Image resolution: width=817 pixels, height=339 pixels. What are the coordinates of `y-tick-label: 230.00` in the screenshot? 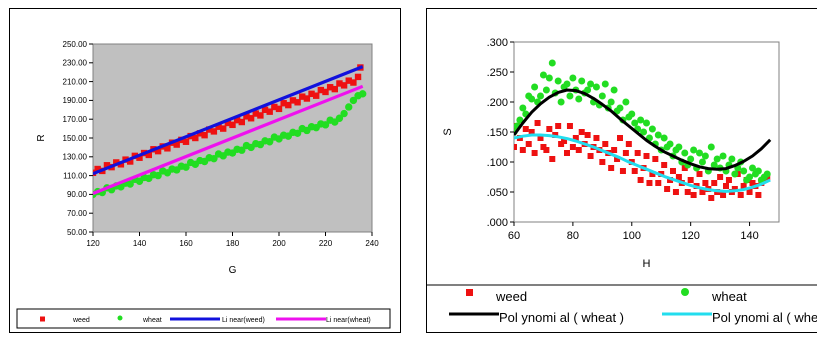 It's located at (75, 63).